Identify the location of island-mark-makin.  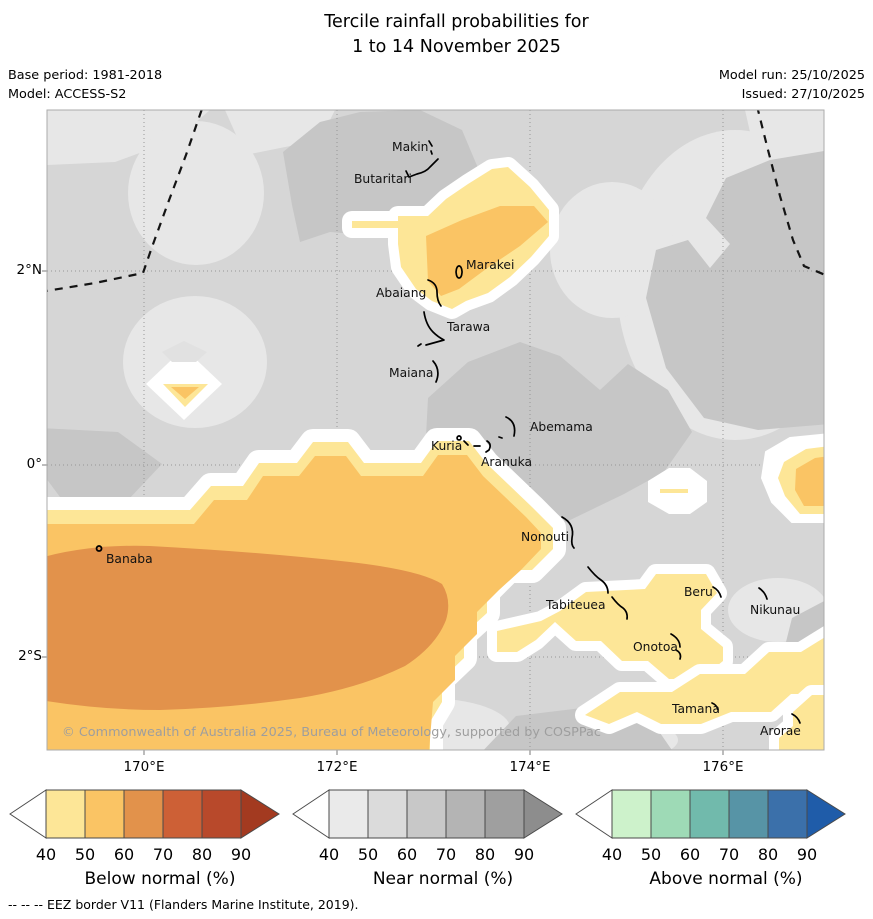
(430, 147).